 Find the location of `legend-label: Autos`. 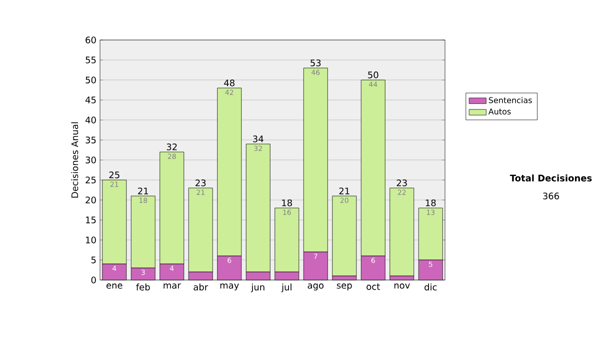

legend-label: Autos is located at coordinates (499, 111).